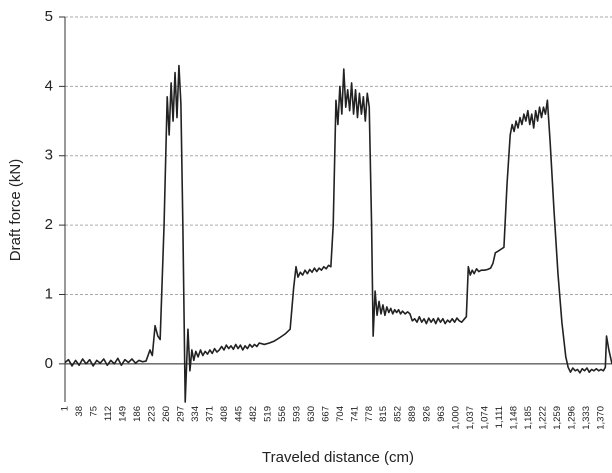 This screenshot has width=612, height=473. I want to click on x-tick-label: 741, so click(354, 414).